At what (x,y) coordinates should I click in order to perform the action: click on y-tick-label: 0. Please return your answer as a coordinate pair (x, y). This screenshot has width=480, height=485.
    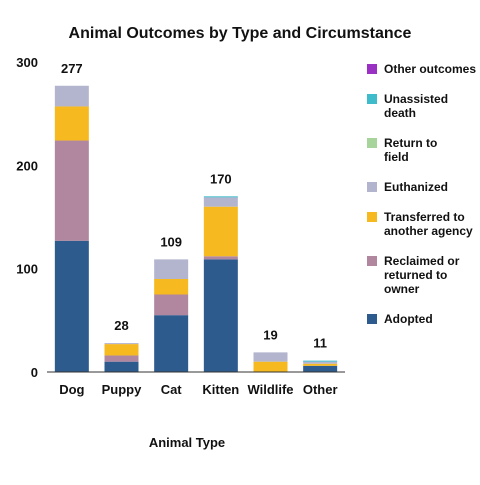
    Looking at the image, I should click on (34, 372).